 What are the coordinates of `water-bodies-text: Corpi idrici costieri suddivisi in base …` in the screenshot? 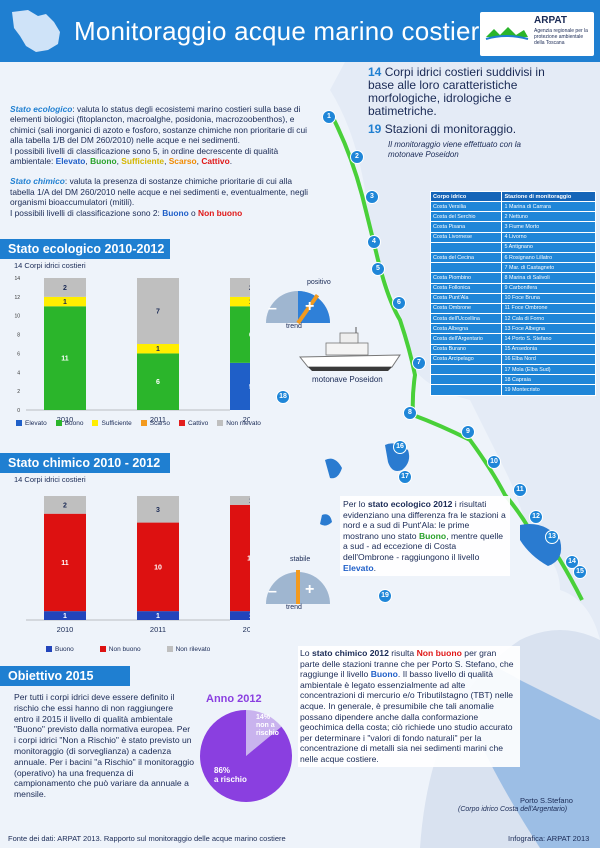 It's located at (456, 91).